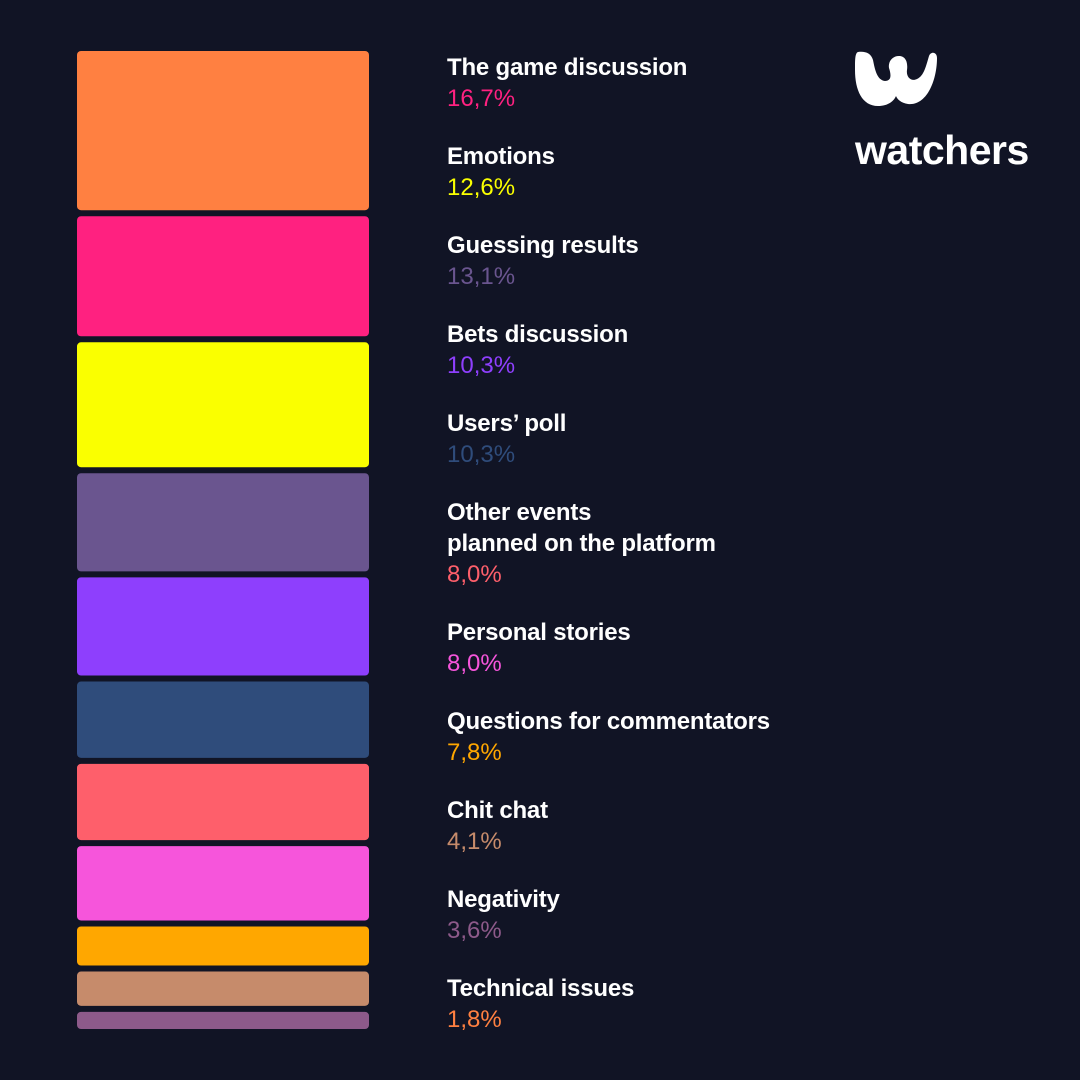  What do you see at coordinates (608, 721) in the screenshot?
I see `legend-label: Questions for commentators` at bounding box center [608, 721].